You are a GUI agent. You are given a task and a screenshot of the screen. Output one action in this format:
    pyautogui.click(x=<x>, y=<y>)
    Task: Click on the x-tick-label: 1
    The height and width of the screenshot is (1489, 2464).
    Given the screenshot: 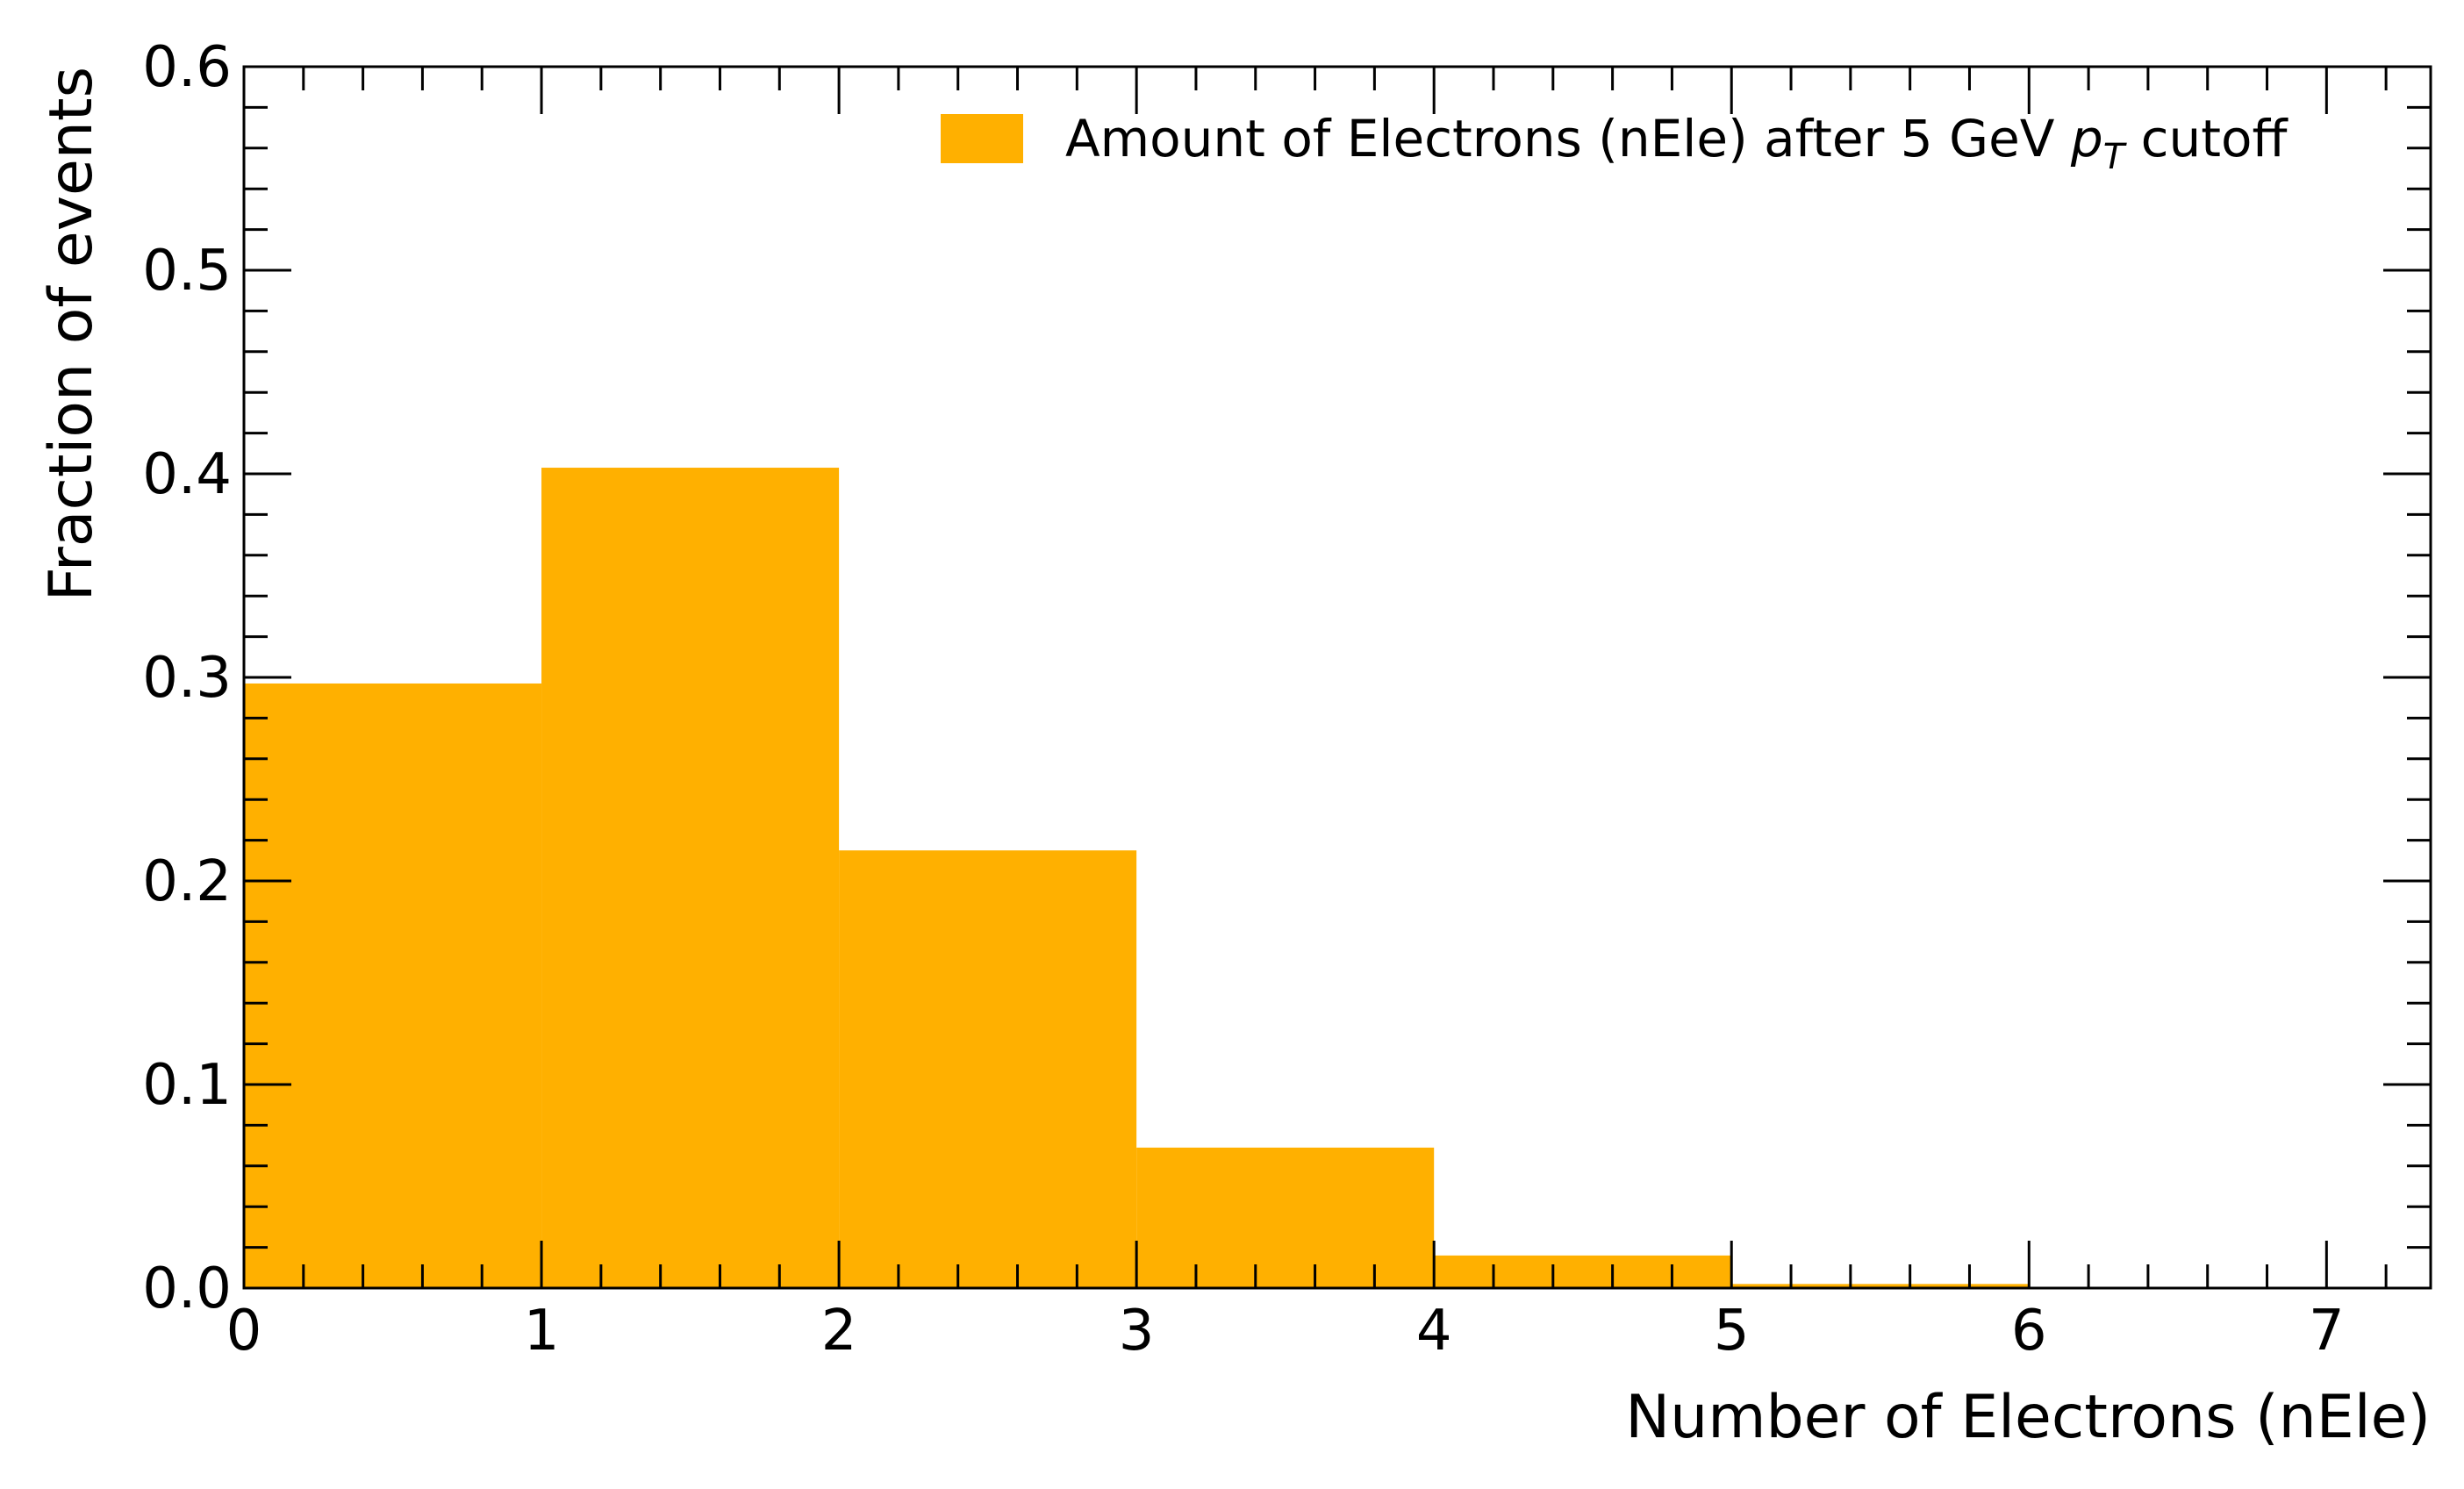 What is the action you would take?
    pyautogui.click(x=542, y=1331)
    